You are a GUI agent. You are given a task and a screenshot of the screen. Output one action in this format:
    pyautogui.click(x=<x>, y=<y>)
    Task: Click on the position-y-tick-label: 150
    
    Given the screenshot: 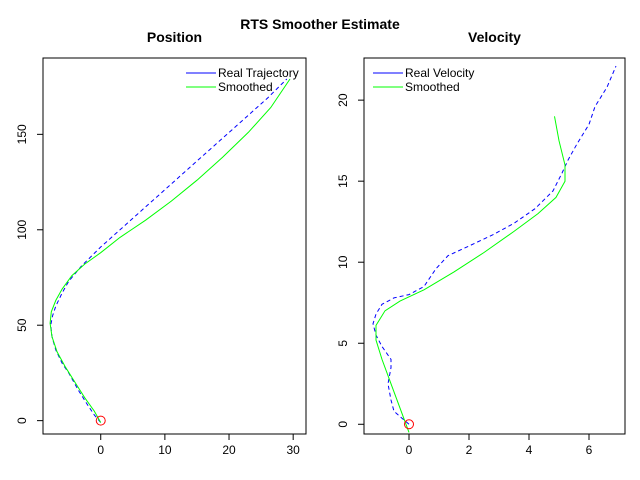 What is the action you would take?
    pyautogui.click(x=22, y=134)
    